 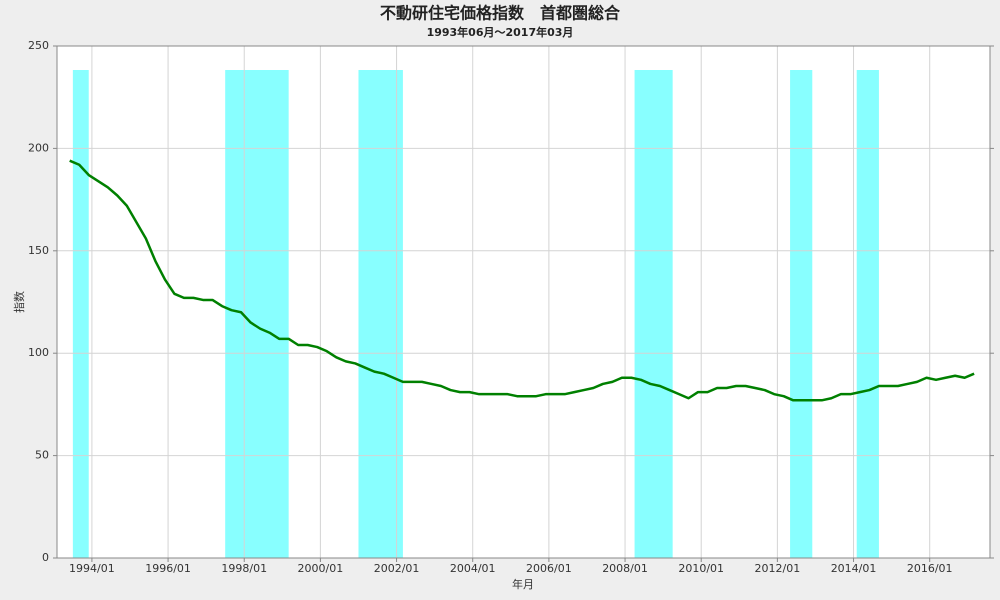 I want to click on x-tick-label: 2010/01, so click(x=701, y=568).